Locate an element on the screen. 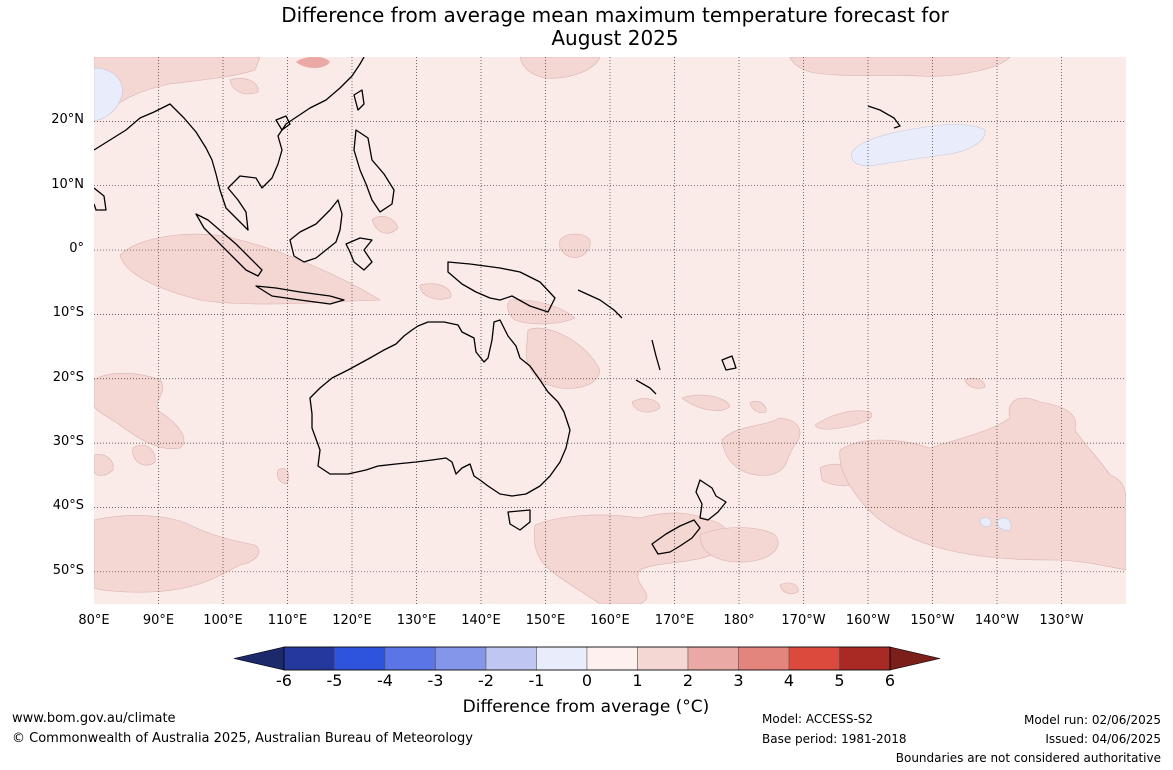 Image resolution: width=1173 pixels, height=770 pixels. longitude-label: 120°E is located at coordinates (352, 620).